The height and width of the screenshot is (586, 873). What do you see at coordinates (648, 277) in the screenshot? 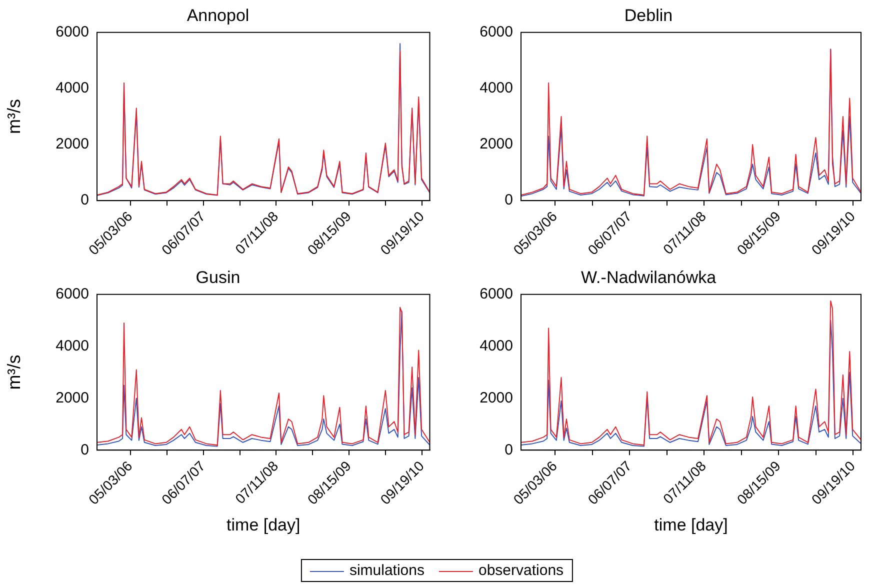
I see `chart-title: W.-Nadwilanówka` at bounding box center [648, 277].